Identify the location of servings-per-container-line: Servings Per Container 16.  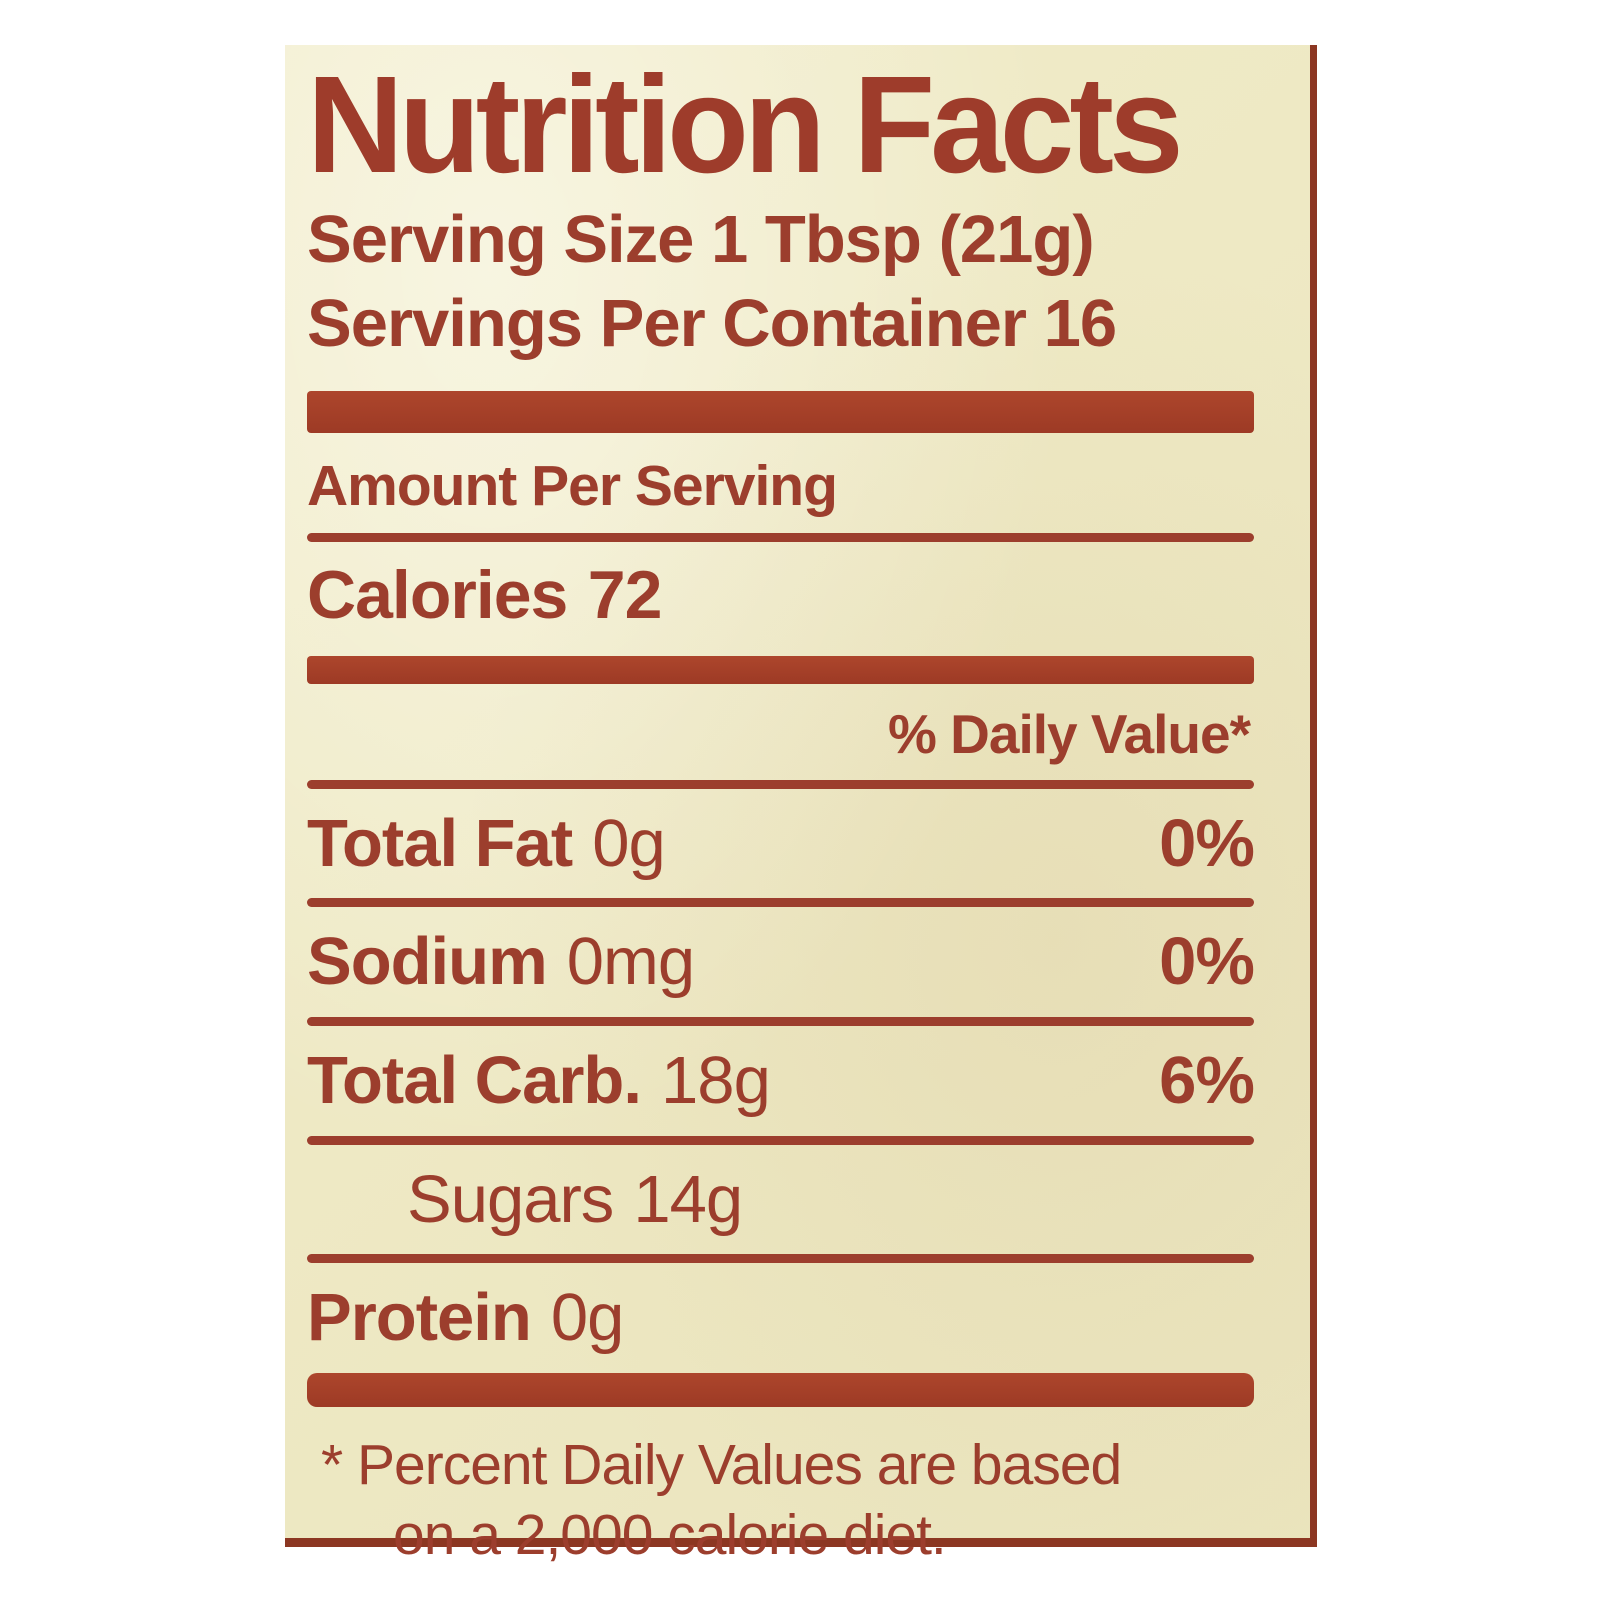
(712, 324).